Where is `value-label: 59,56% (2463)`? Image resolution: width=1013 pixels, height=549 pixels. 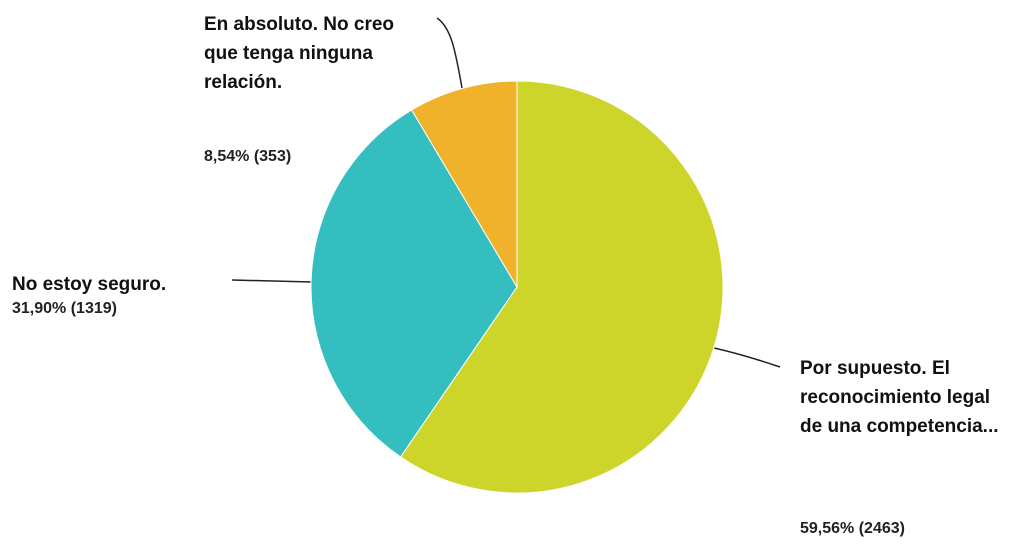
value-label: 59,56% (2463) is located at coordinates (852, 528).